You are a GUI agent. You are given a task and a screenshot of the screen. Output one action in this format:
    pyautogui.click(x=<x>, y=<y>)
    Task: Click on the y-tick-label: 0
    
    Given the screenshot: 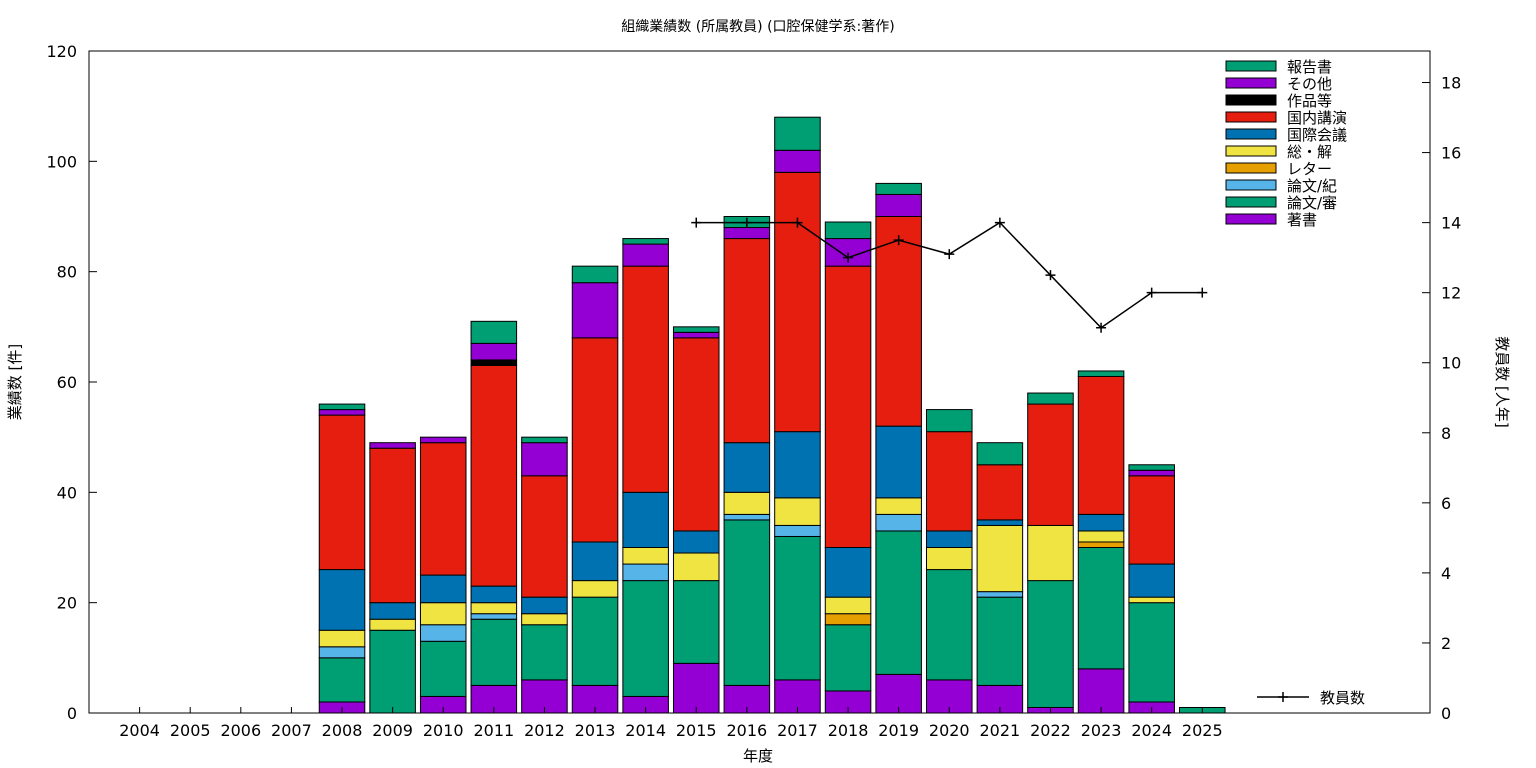 What is the action you would take?
    pyautogui.click(x=72, y=713)
    